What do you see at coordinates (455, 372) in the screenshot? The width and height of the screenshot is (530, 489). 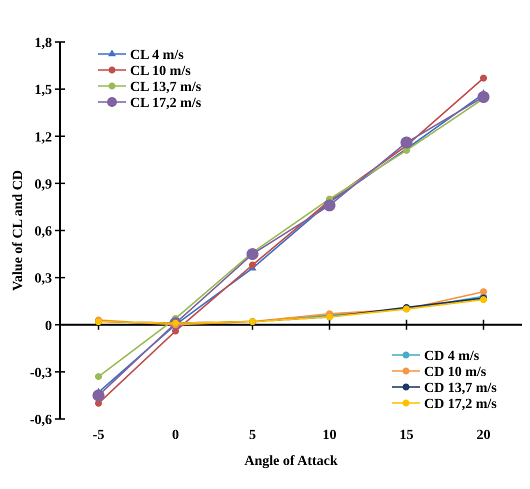 I see `legend-label: CD 10 m/s` at bounding box center [455, 372].